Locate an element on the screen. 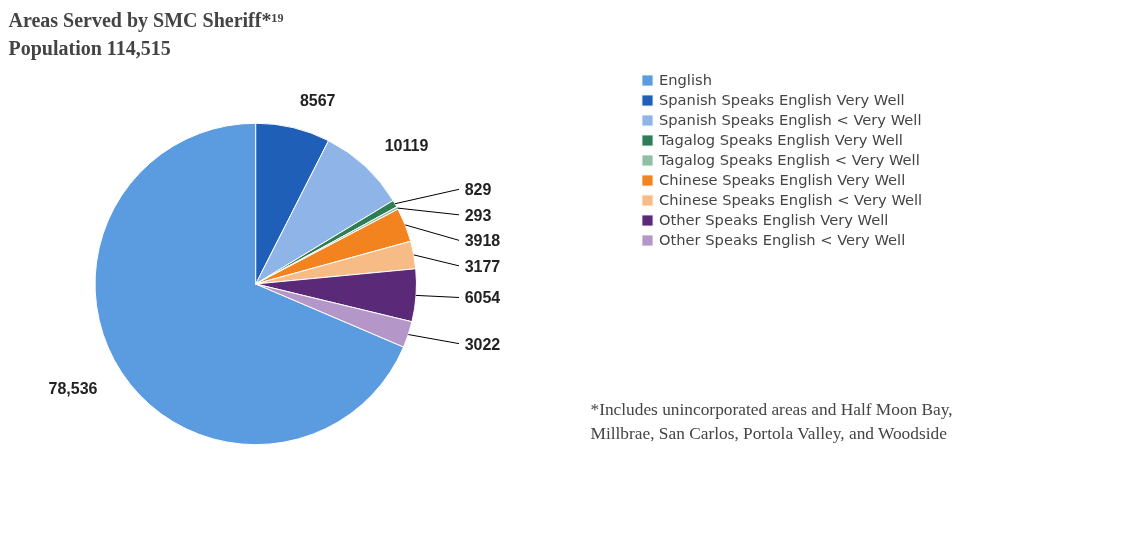 This screenshot has width=1142, height=548. data-label: 78,536 is located at coordinates (73, 389).